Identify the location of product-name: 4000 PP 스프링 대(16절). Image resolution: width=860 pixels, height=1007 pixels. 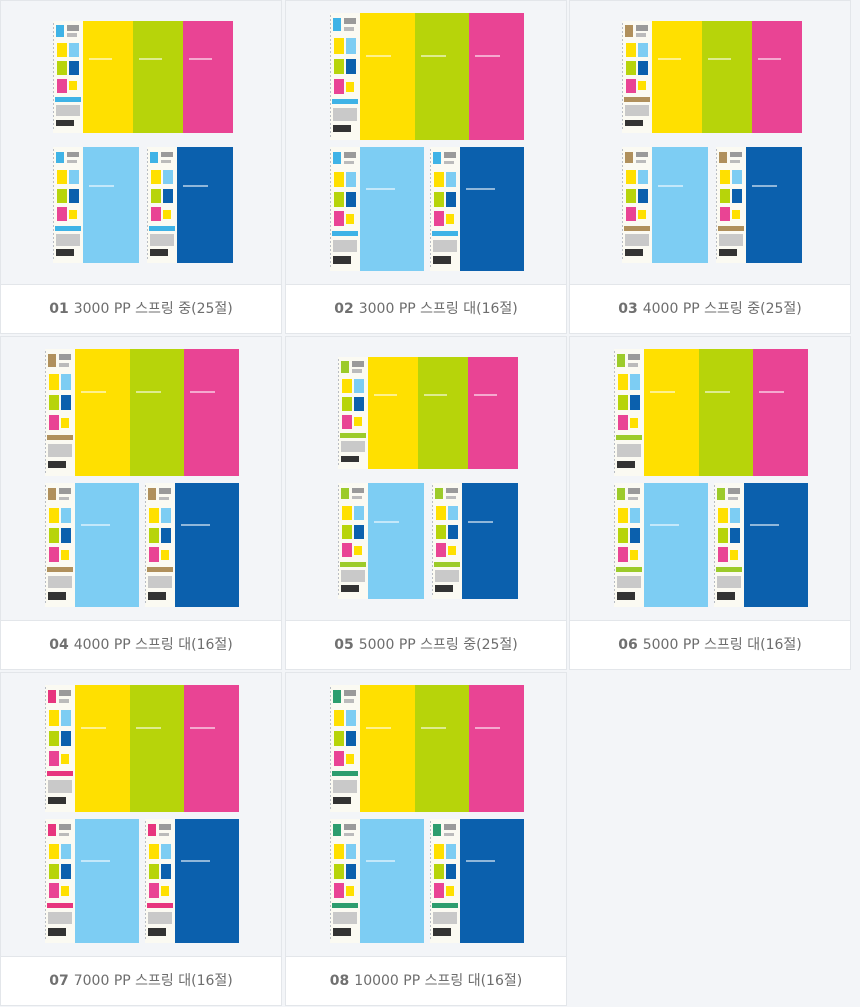
(153, 645).